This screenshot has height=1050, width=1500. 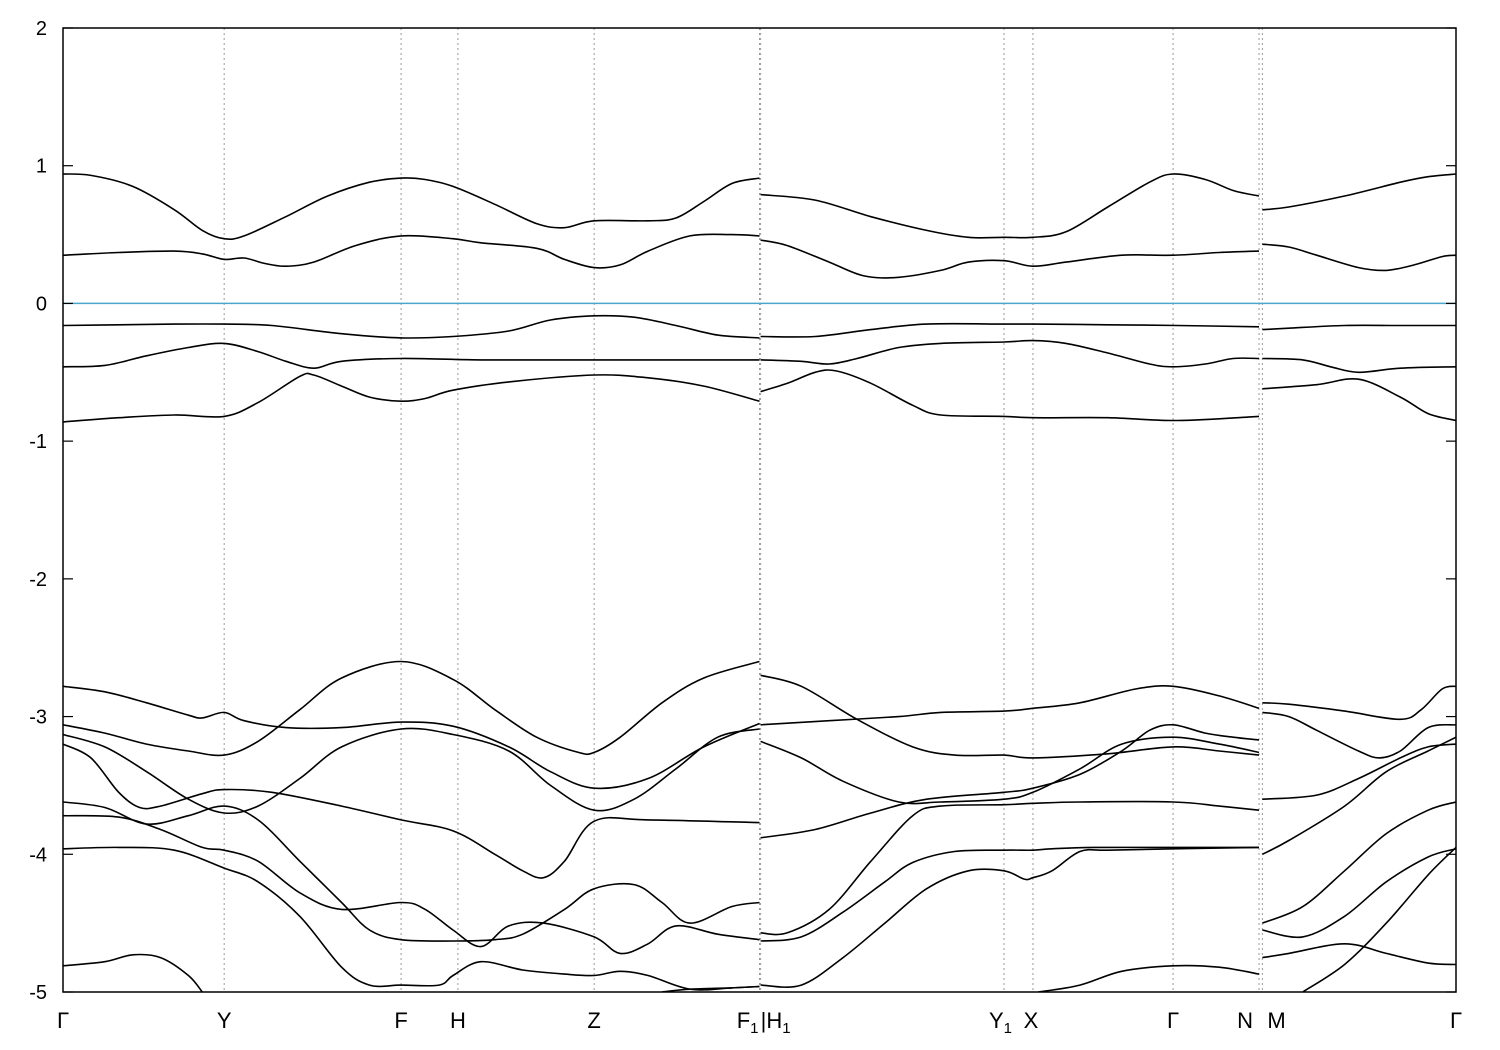 What do you see at coordinates (759, 1022) in the screenshot?
I see `x-axis-kpoint-labels: Γ Y F H Z F1 |H1 Y1 X Γ N M Γ` at bounding box center [759, 1022].